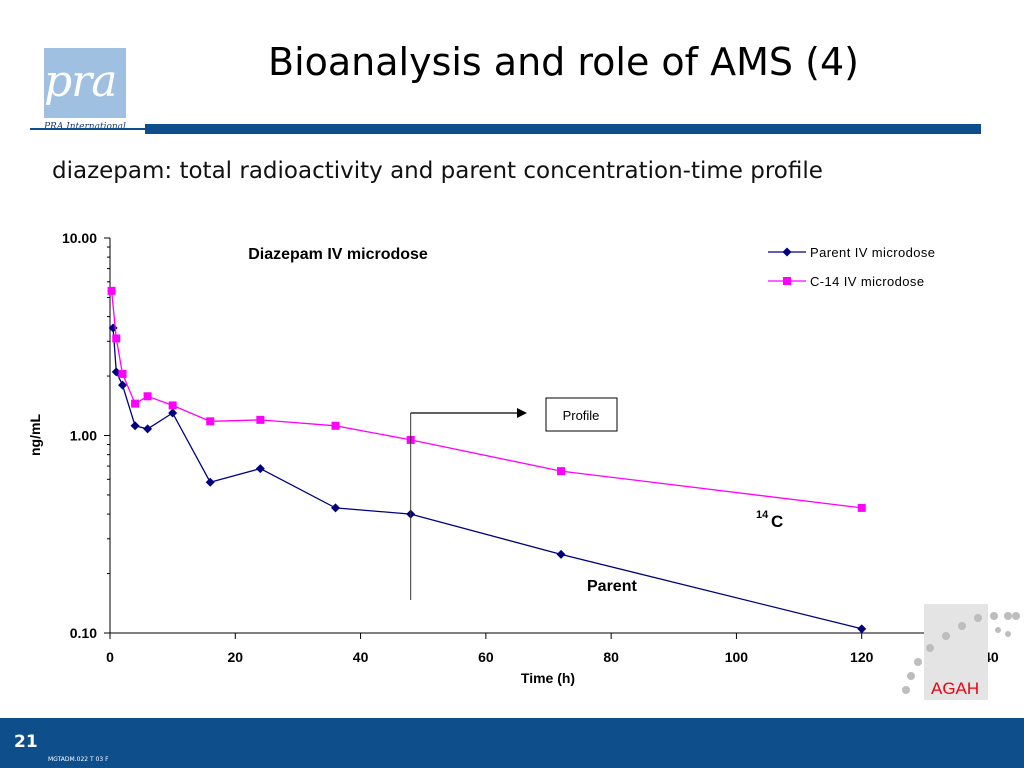 Image resolution: width=1024 pixels, height=768 pixels. What do you see at coordinates (762, 515) in the screenshot?
I see `c14-label-superscript: 14` at bounding box center [762, 515].